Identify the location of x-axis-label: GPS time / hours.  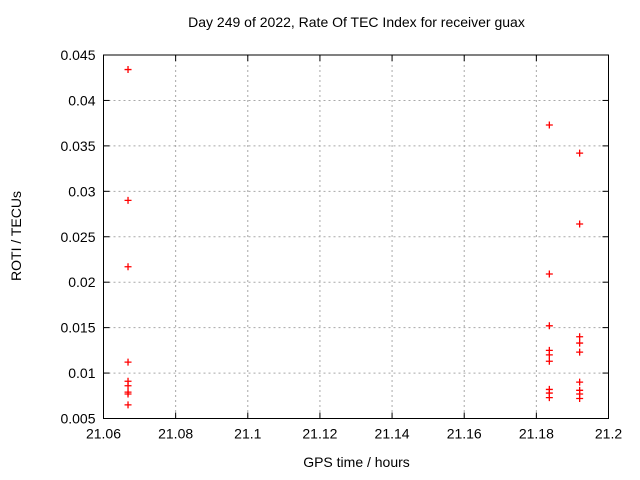
(356, 462).